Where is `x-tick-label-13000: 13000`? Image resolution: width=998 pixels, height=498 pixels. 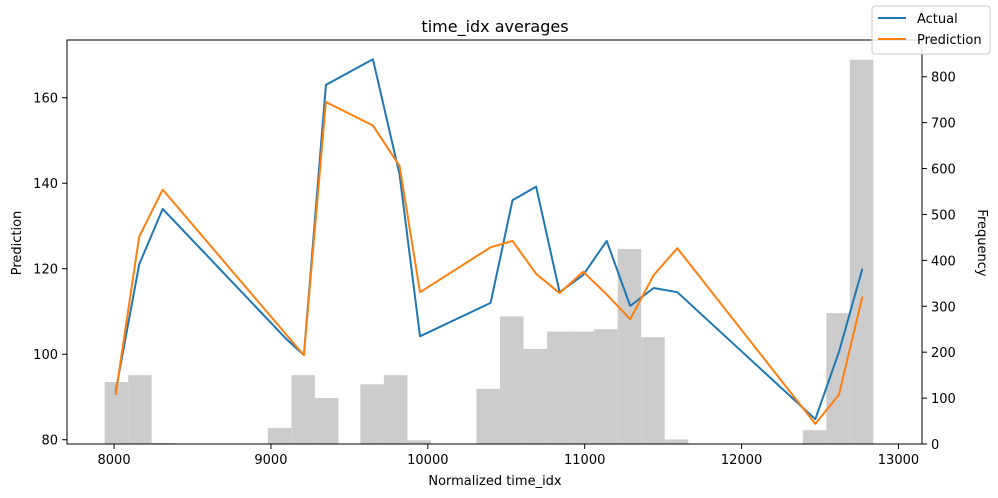 x-tick-label-13000: 13000 is located at coordinates (898, 460).